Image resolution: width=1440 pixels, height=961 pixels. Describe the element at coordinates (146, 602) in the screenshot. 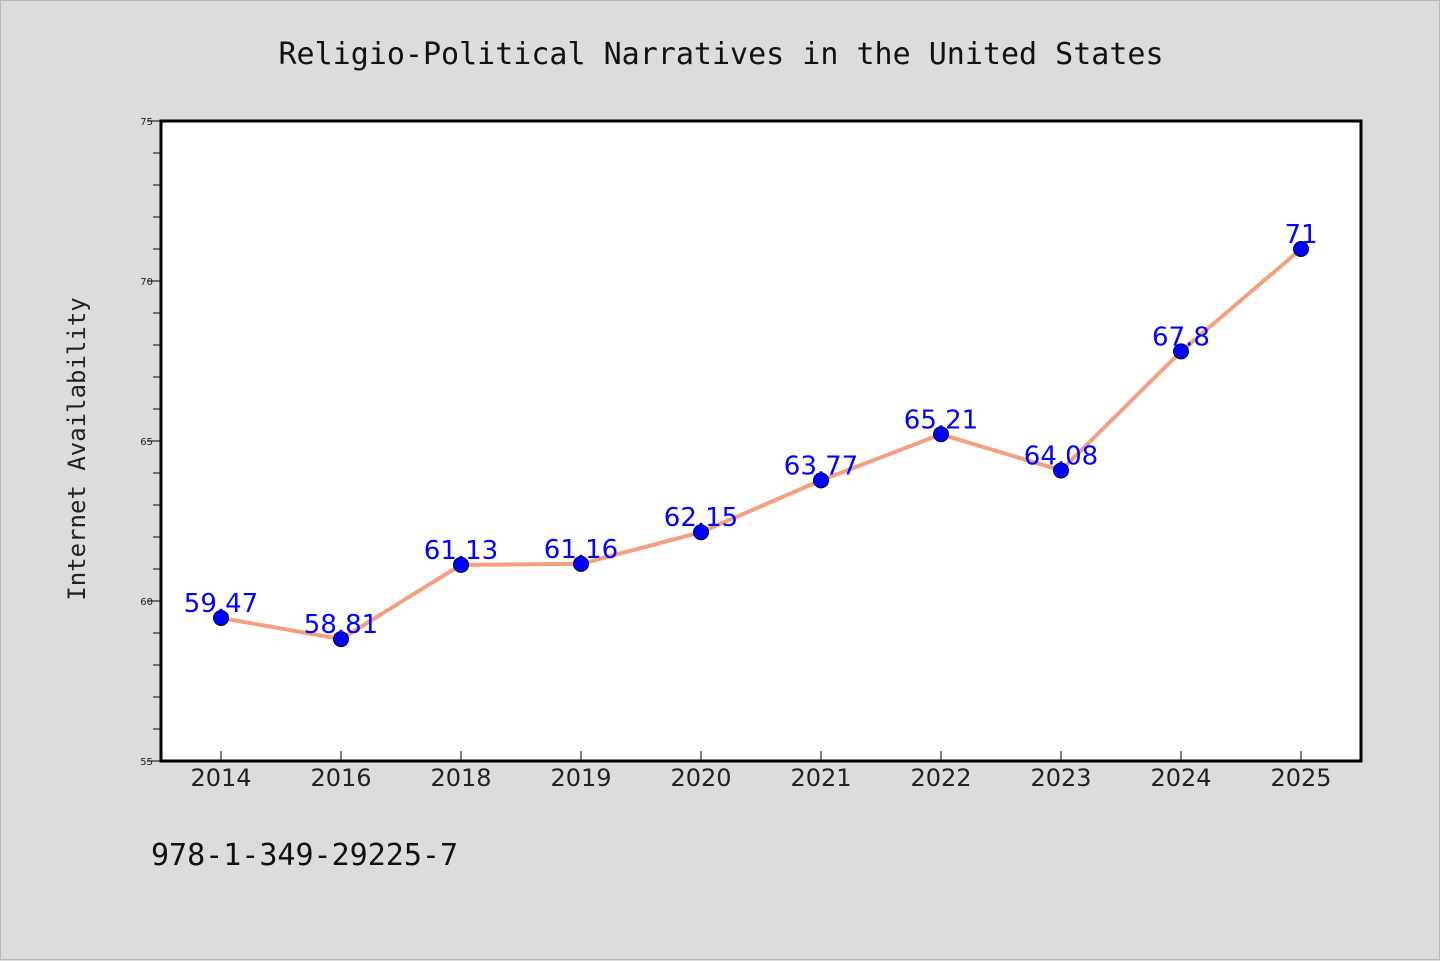

I see `y-tick-label: 60` at that location.